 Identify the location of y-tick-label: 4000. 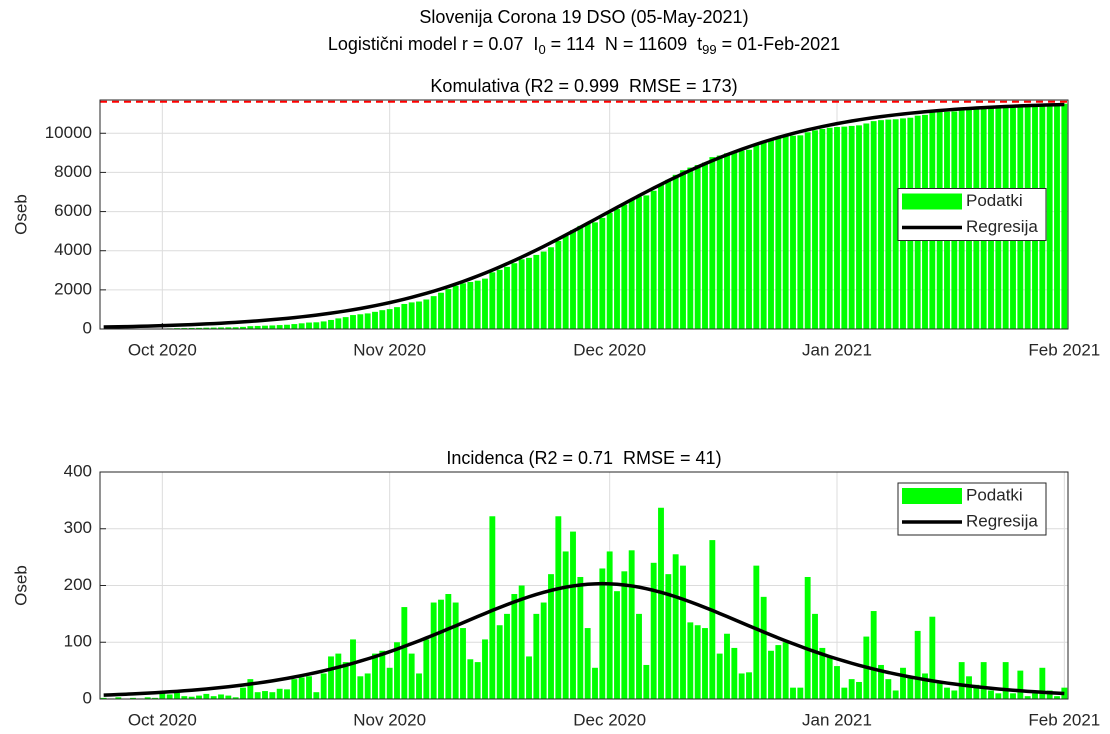
(73, 249).